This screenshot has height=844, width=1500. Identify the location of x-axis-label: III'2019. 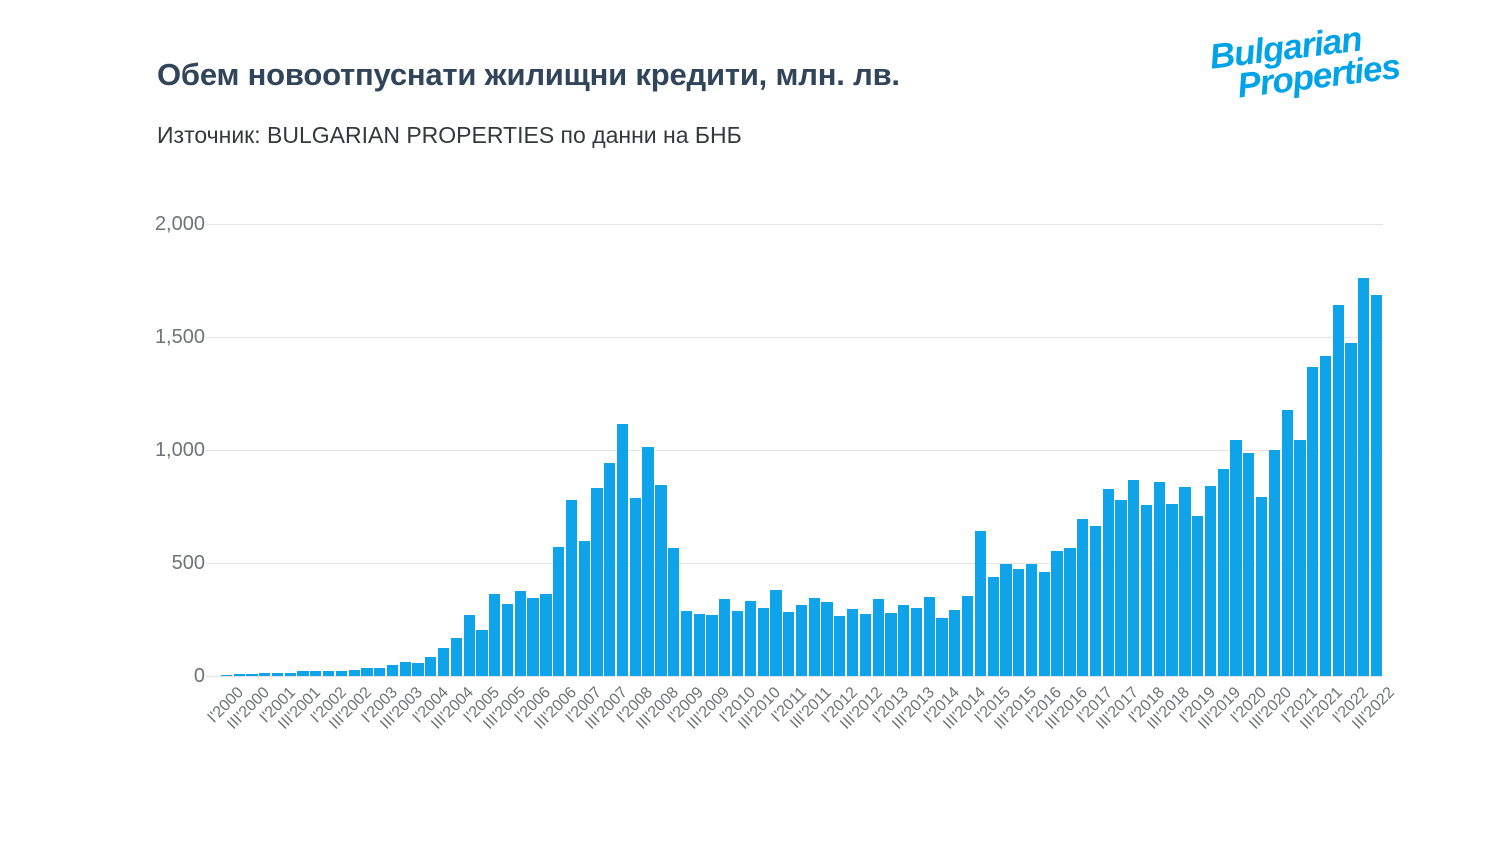
(1163, 708).